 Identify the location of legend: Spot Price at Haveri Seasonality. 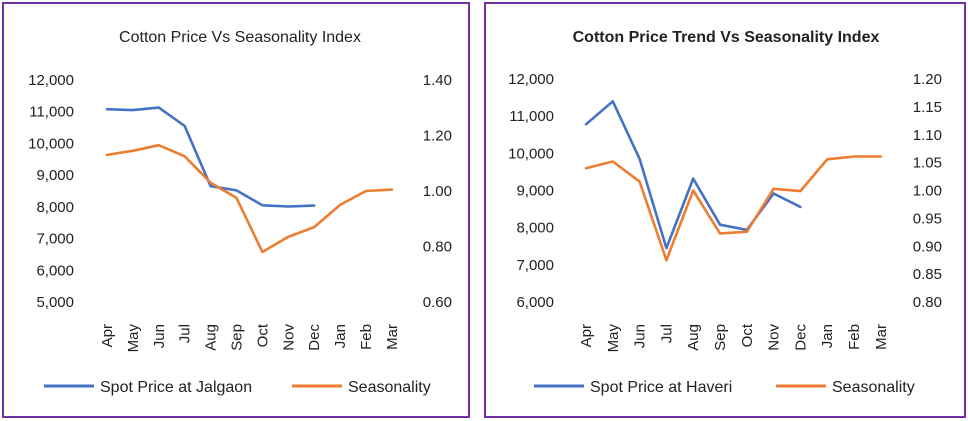
(724, 387).